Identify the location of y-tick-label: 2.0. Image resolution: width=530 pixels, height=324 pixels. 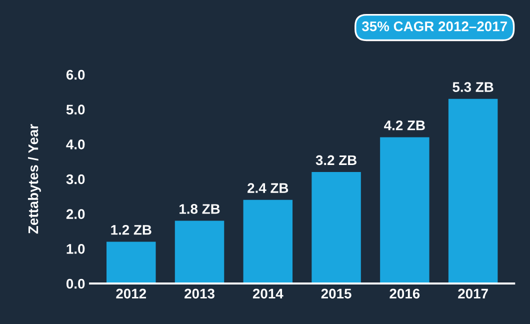
(75, 214).